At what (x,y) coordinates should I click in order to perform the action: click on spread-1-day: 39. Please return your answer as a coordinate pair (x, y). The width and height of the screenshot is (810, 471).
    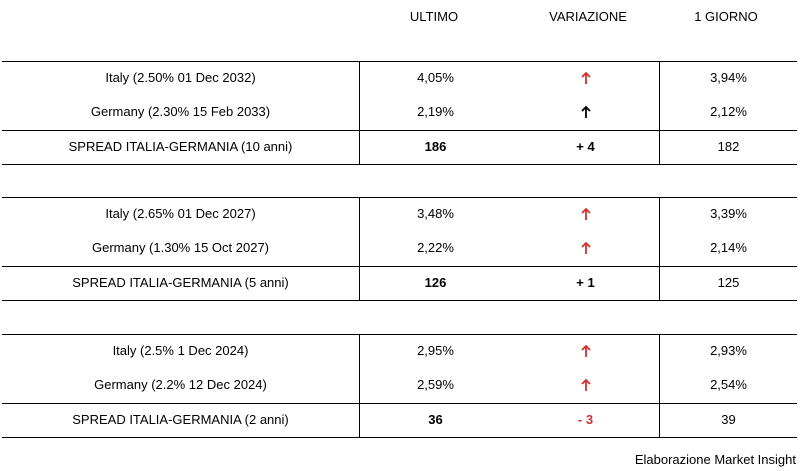
    Looking at the image, I should click on (728, 419).